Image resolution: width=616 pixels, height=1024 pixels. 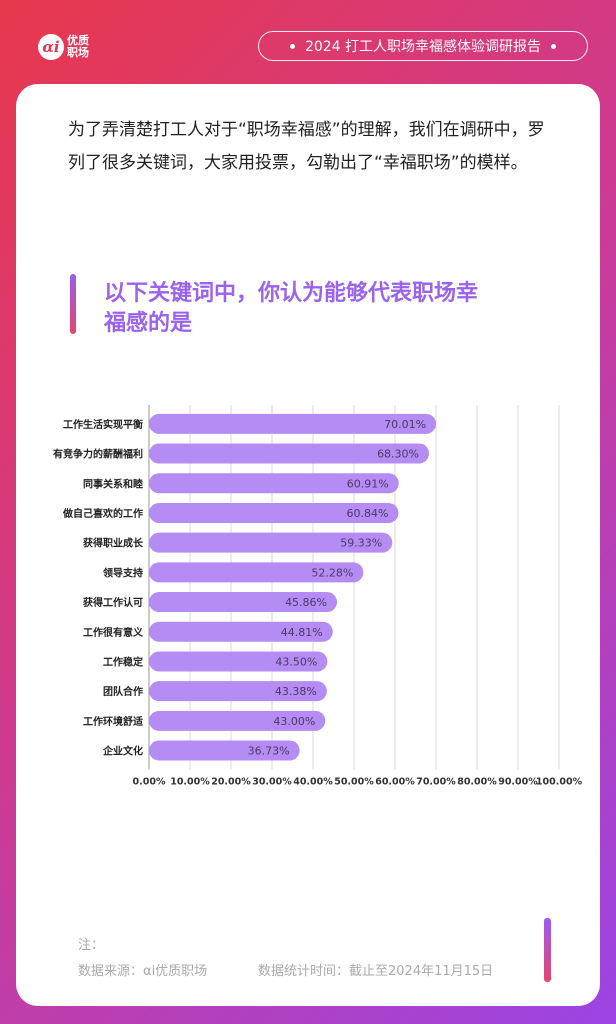 I want to click on footer-accent-bar, so click(x=547, y=950).